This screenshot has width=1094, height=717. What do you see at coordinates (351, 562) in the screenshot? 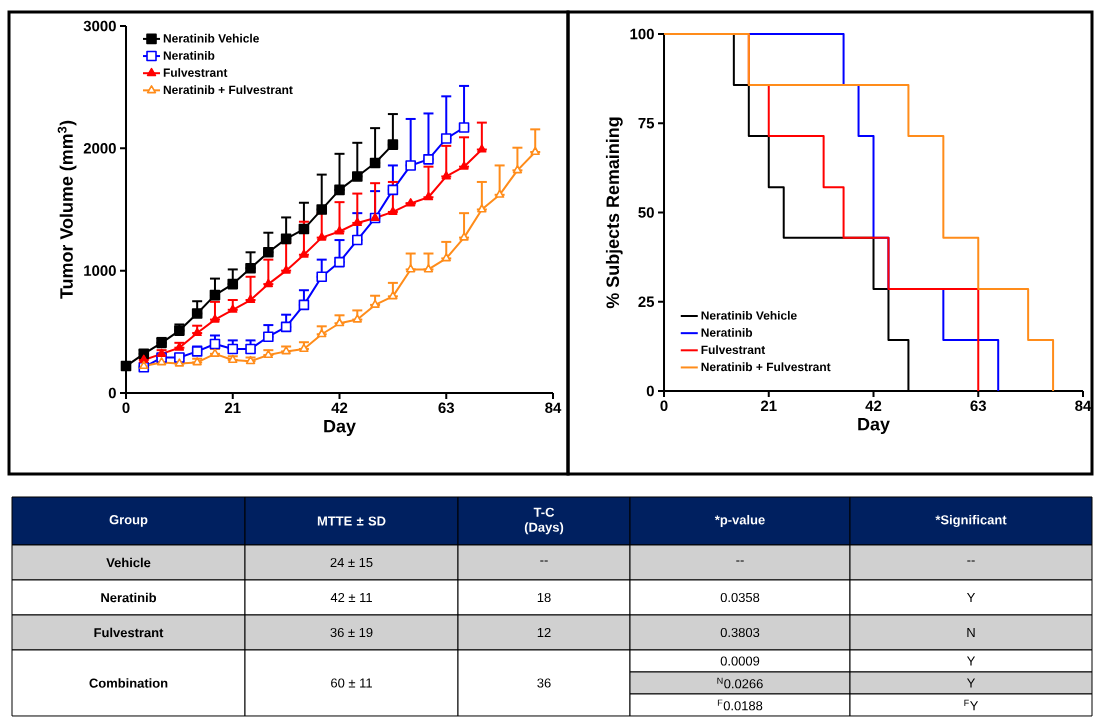
I see `text: 24 ± 15` at bounding box center [351, 562].